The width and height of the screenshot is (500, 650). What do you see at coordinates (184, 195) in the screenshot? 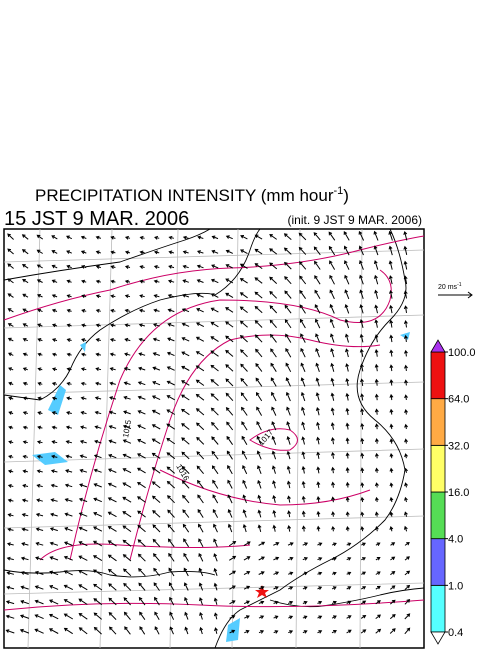
I see `title-main: PRECIPITATION INTENSITY (mm hour` at bounding box center [184, 195].